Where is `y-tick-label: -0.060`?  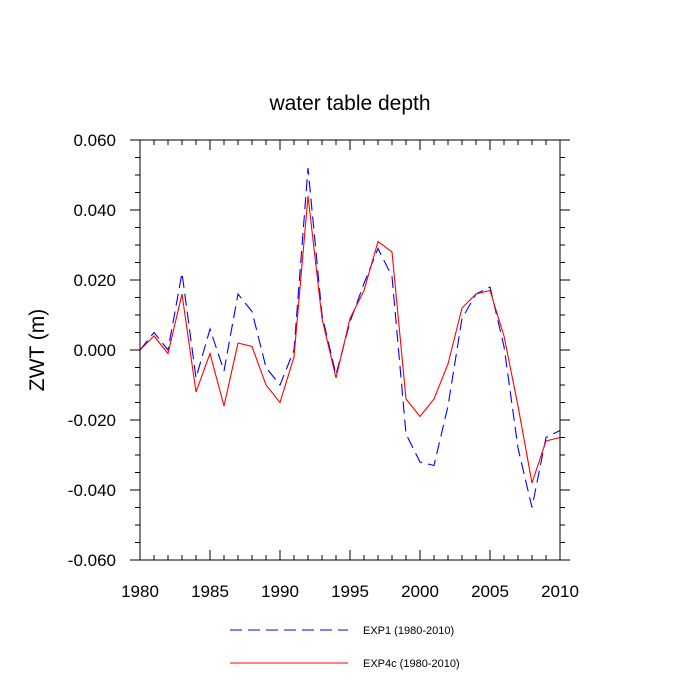 y-tick-label: -0.060 is located at coordinates (92, 560).